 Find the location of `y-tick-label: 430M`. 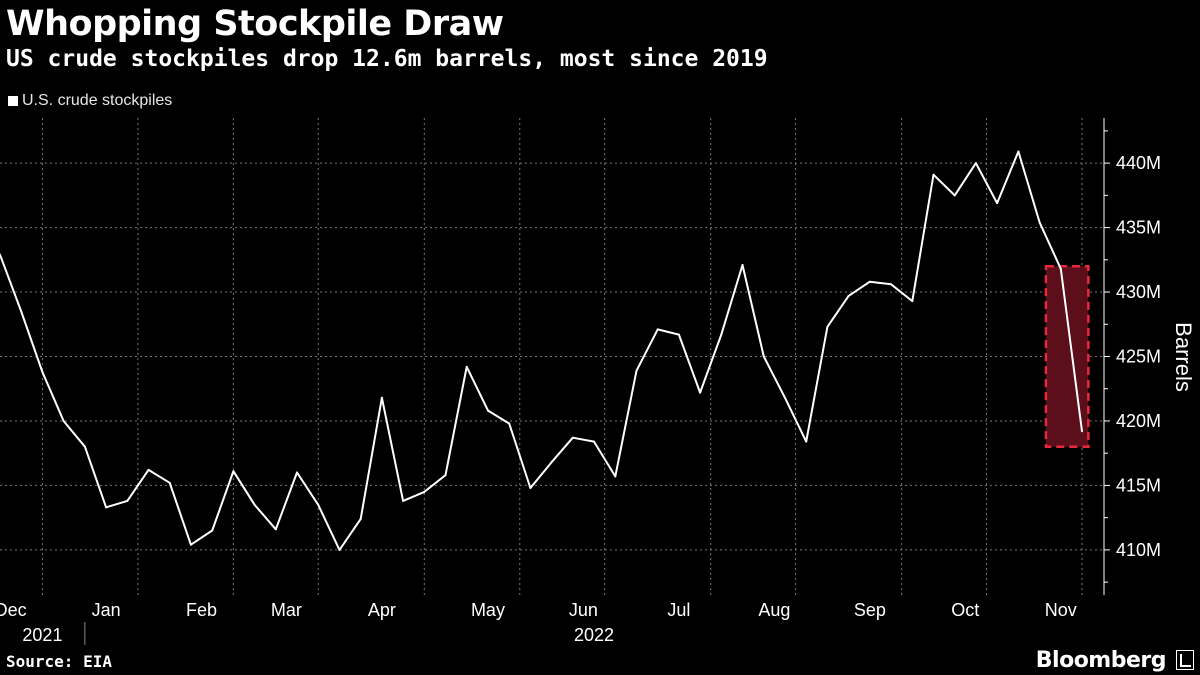

y-tick-label: 430M is located at coordinates (1138, 292).